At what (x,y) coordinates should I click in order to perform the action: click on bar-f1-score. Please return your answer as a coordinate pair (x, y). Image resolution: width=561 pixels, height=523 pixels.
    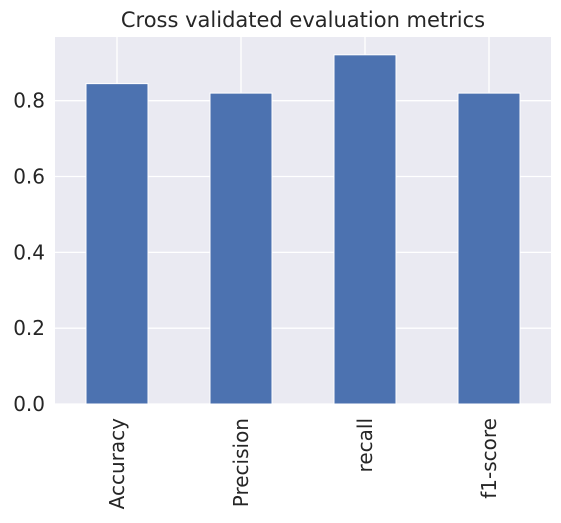
    Looking at the image, I should click on (489, 248).